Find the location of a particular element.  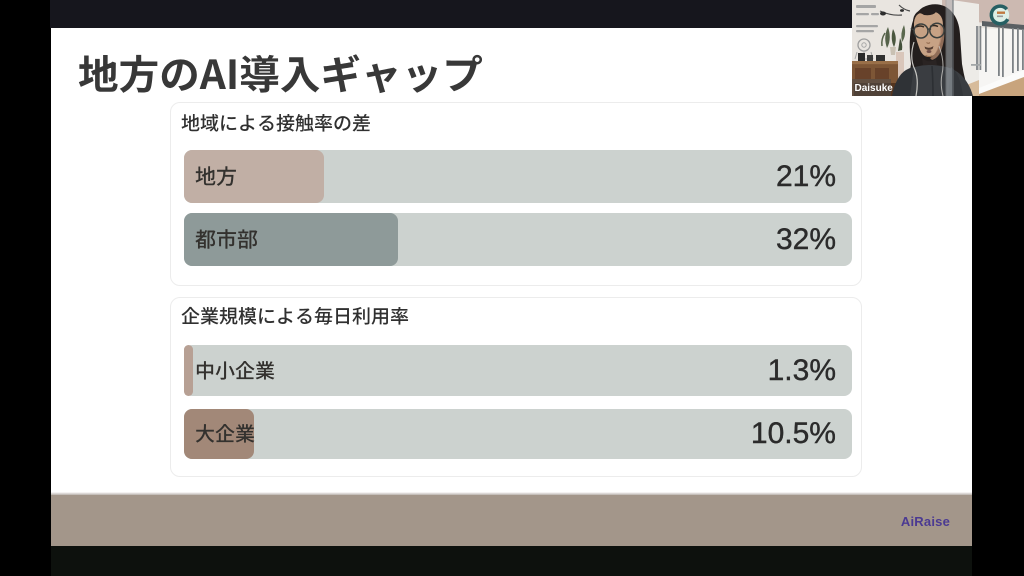

svg-text: Daisuke is located at coordinates (874, 88).